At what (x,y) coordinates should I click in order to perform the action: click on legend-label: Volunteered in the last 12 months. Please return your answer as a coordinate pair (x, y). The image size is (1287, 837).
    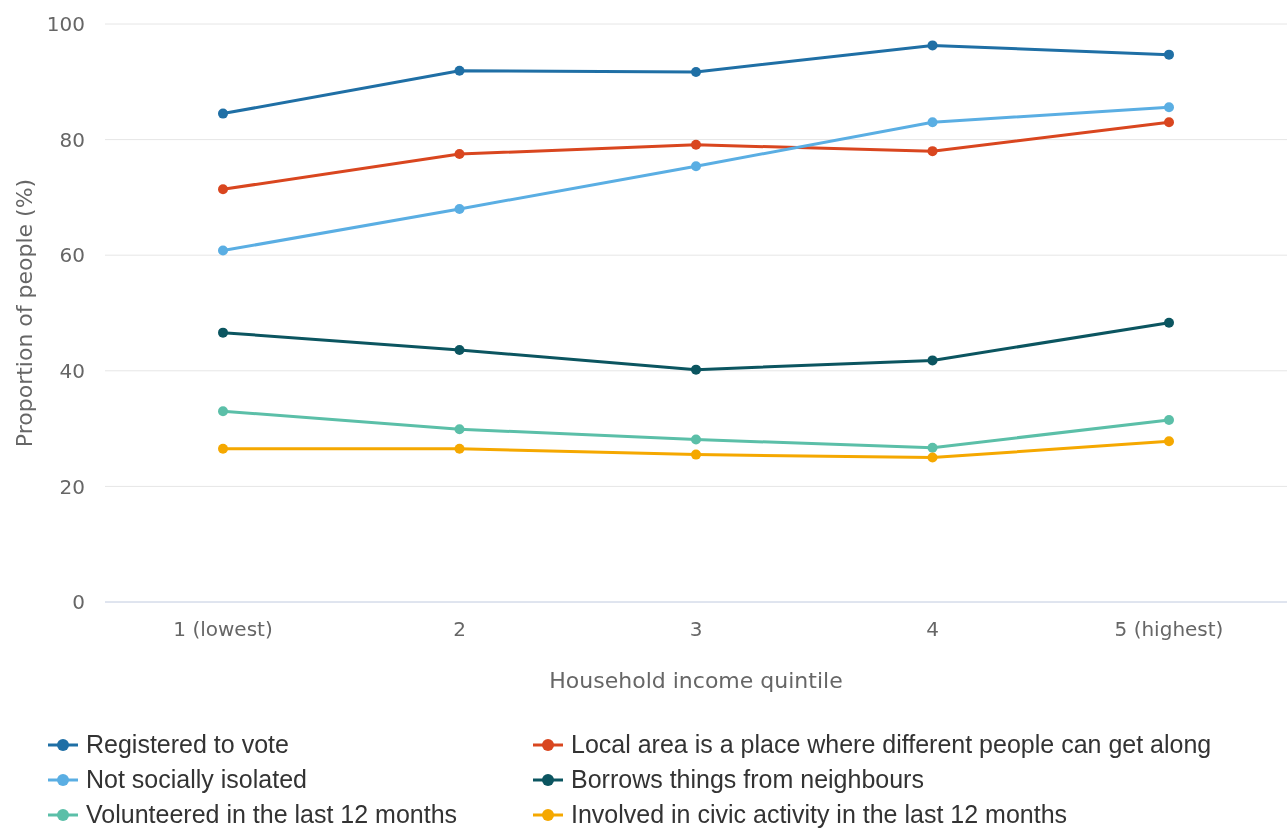
    Looking at the image, I should click on (272, 814).